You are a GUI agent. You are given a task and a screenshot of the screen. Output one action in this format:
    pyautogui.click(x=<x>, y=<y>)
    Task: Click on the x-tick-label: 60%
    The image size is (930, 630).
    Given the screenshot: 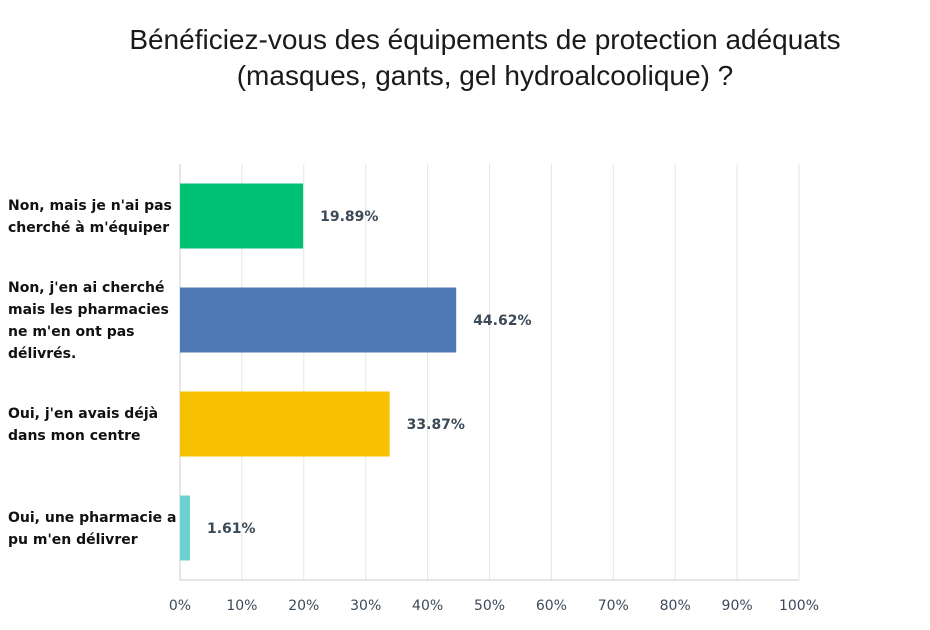 What is the action you would take?
    pyautogui.click(x=551, y=606)
    